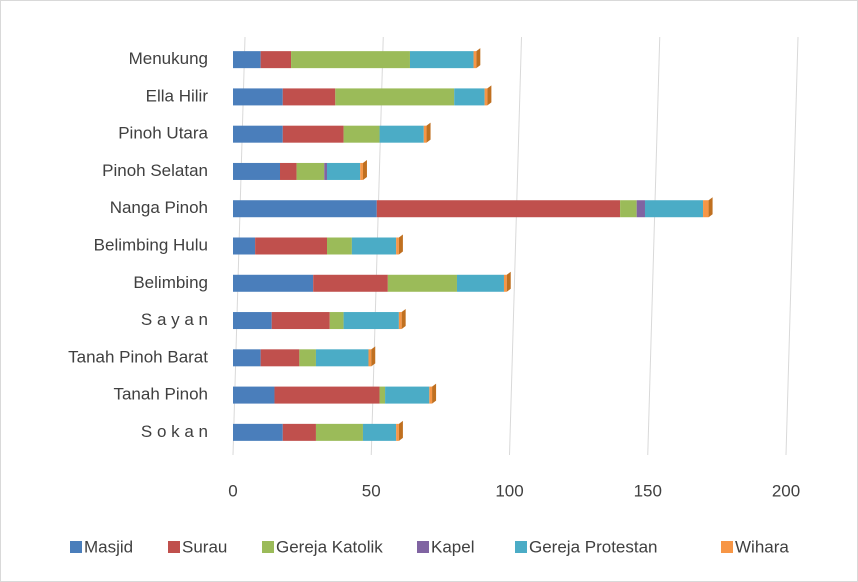 The height and width of the screenshot is (582, 858). What do you see at coordinates (648, 490) in the screenshot?
I see `x-tick-label: 150` at bounding box center [648, 490].